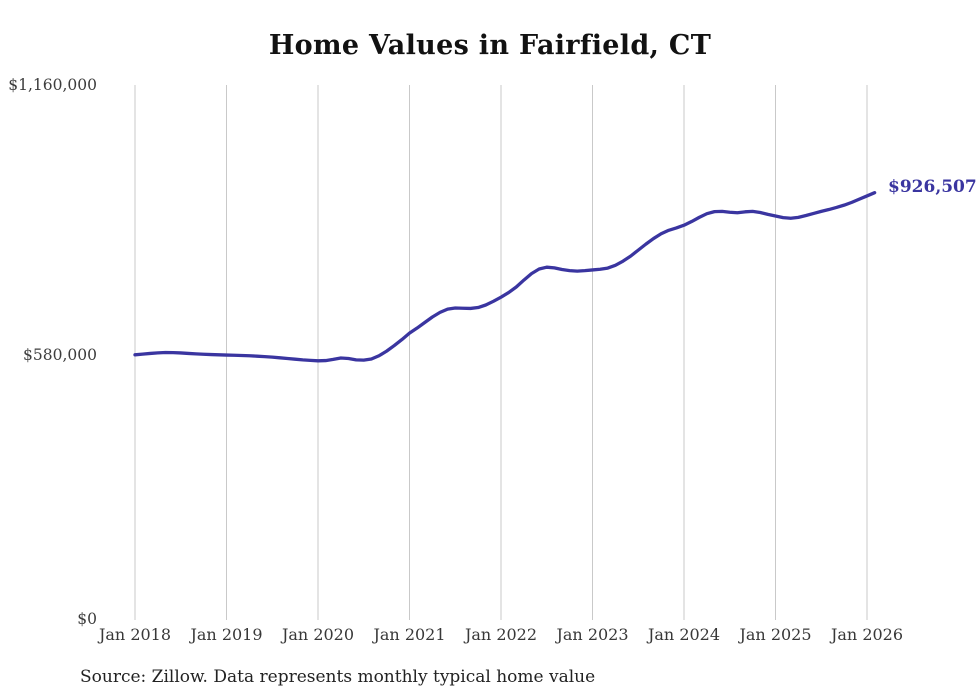 Image resolution: width=980 pixels, height=699 pixels. What do you see at coordinates (490, 45) in the screenshot?
I see `chart-title: Home Values in Fairfield, CT` at bounding box center [490, 45].